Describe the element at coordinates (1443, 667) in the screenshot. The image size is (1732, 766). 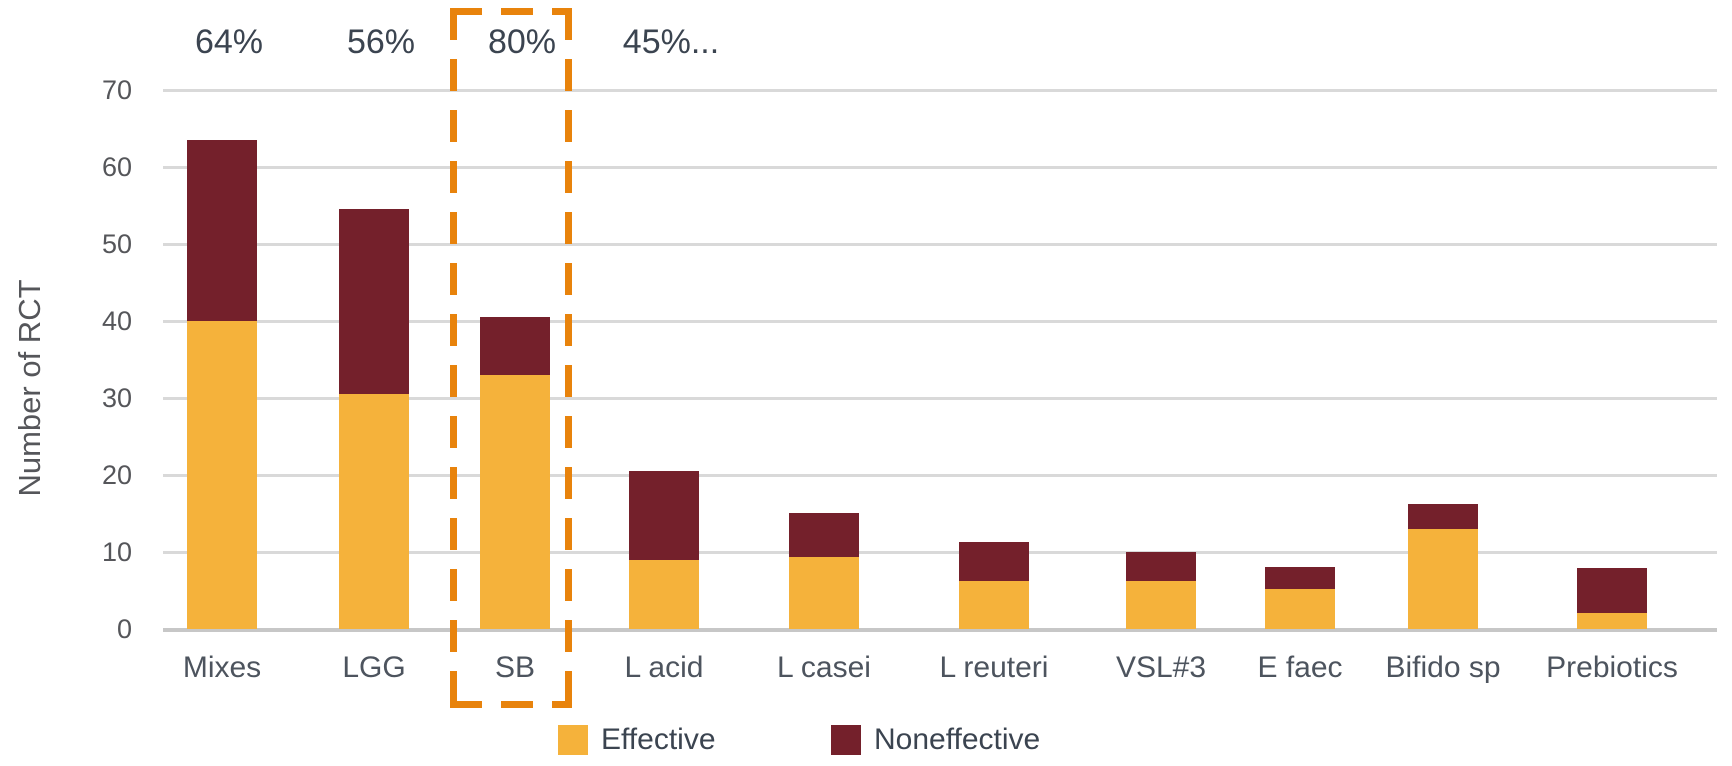
I see `x-category-label: Bifido sp` at that location.